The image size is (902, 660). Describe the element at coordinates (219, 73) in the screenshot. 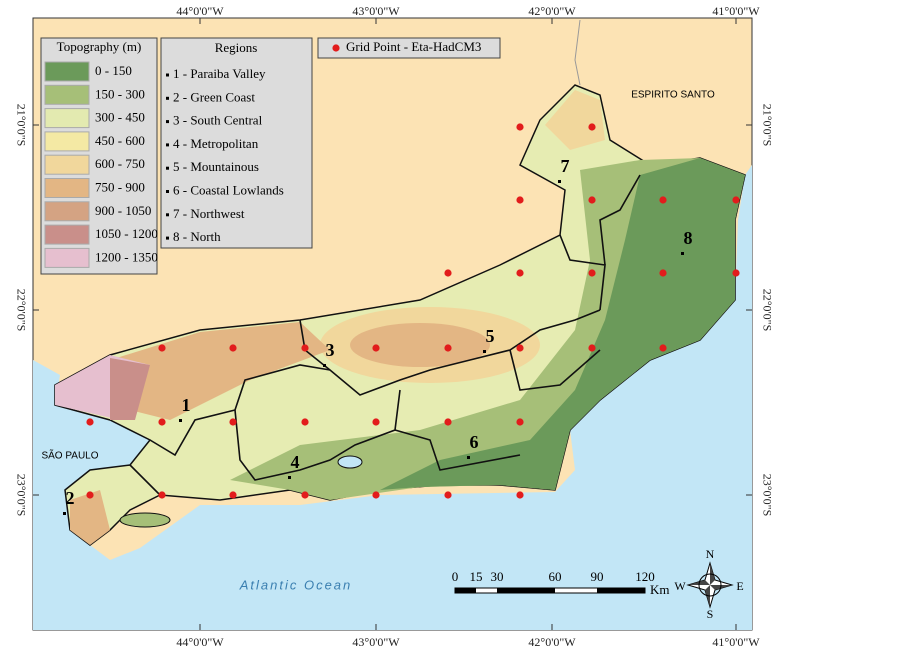

I see `legend-label: 1 - Paraiba Valley` at that location.